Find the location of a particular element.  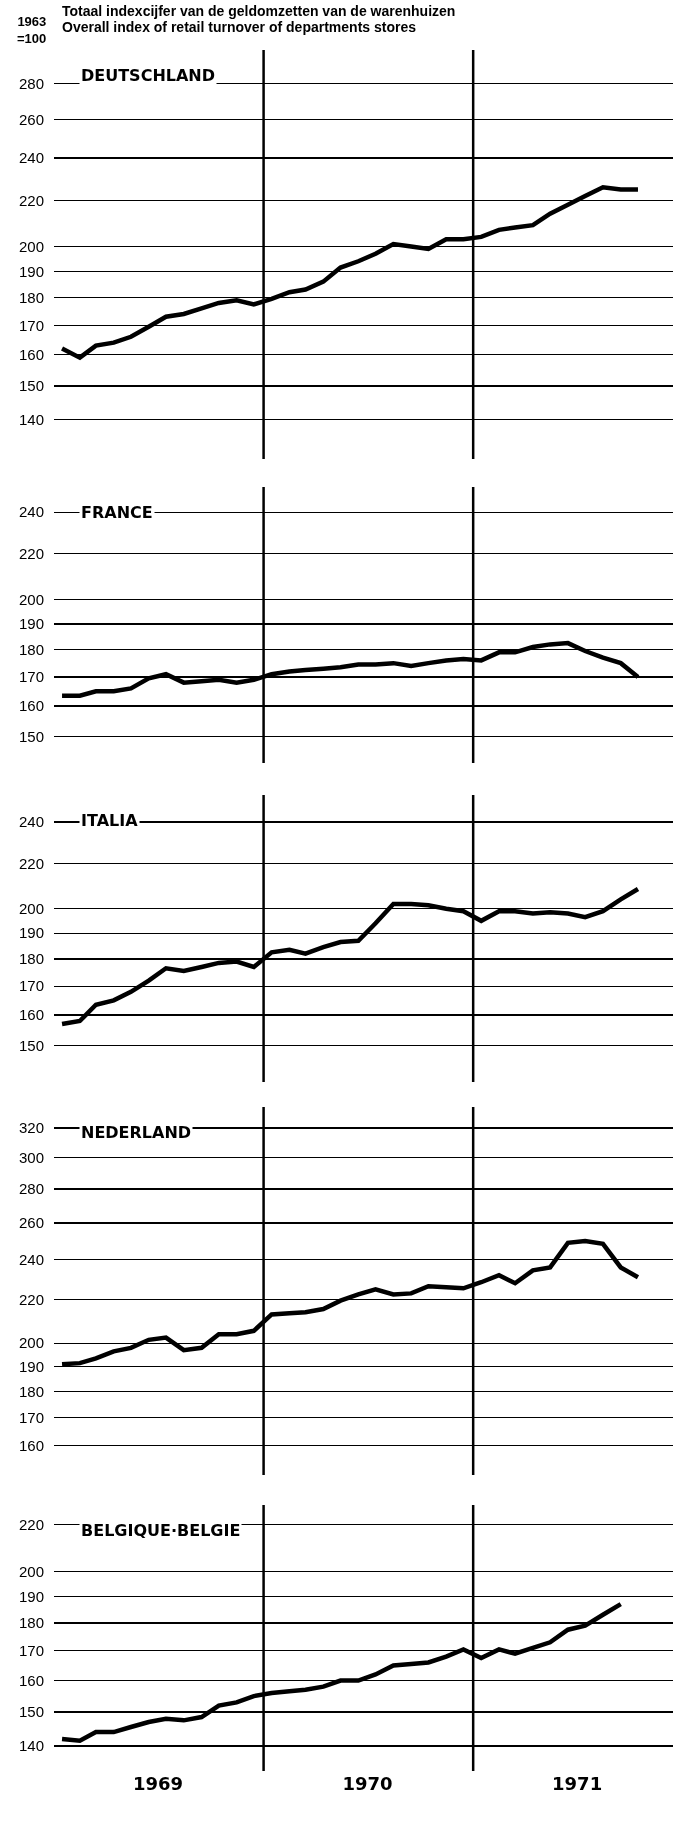

x-tick-label: 1971 is located at coordinates (577, 1783).